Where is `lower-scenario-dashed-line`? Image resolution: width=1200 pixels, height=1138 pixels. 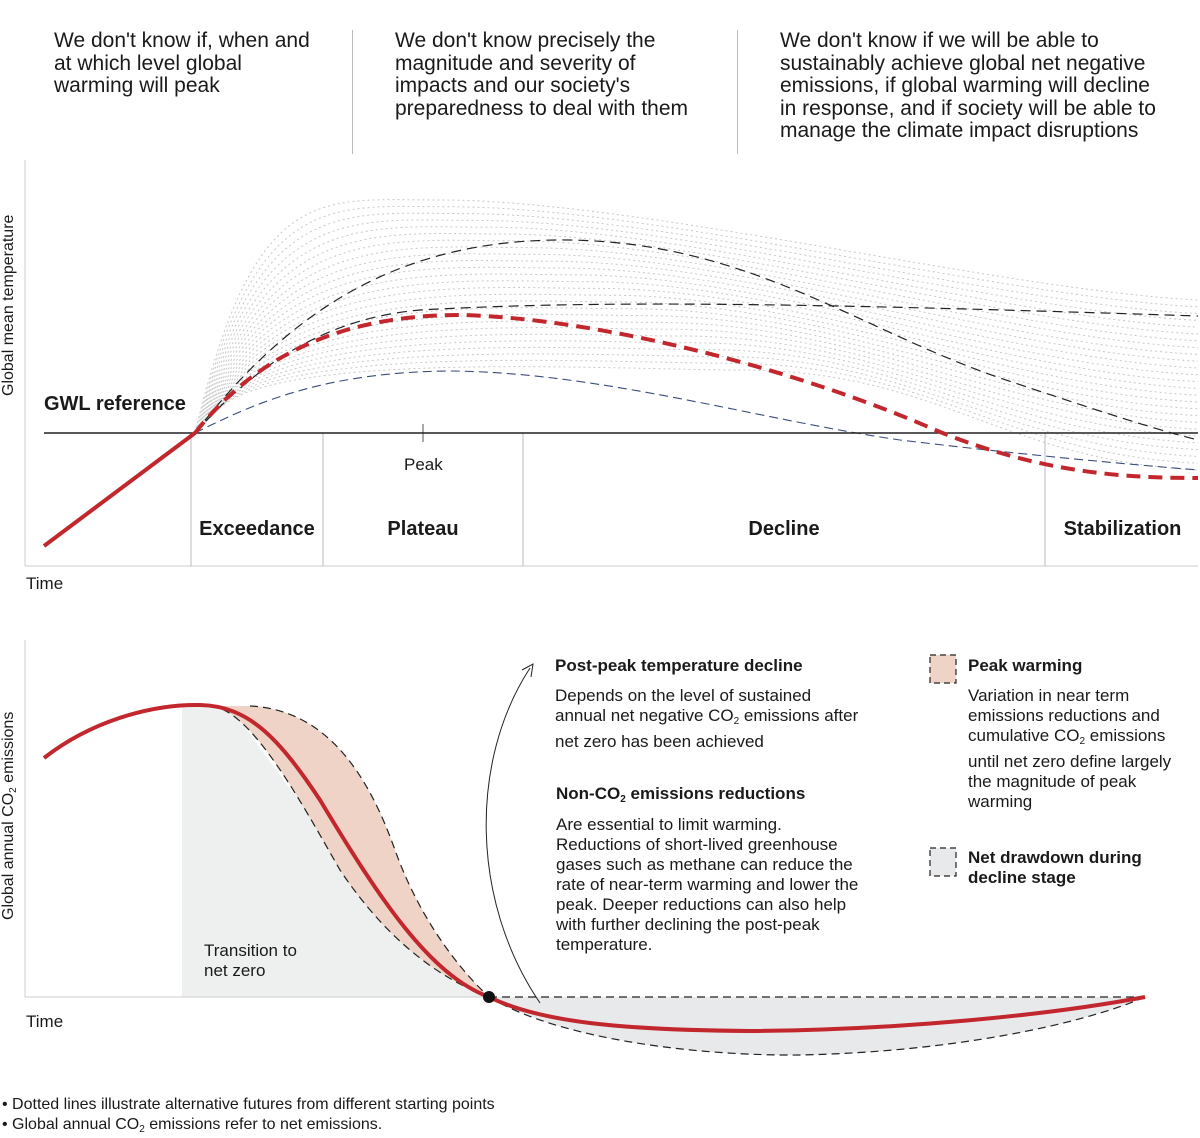 lower-scenario-dashed-line is located at coordinates (696, 420).